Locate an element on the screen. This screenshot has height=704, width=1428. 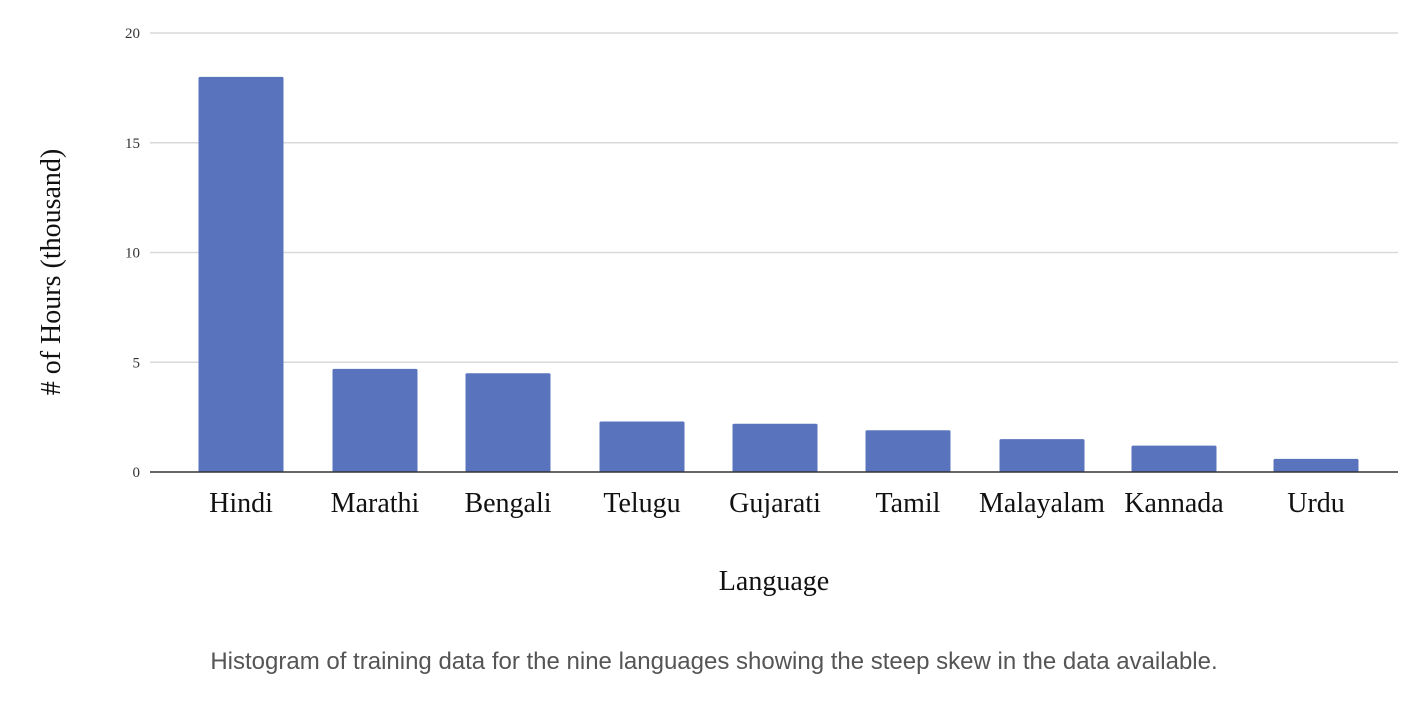
x-tick-label: Tamil is located at coordinates (908, 503).